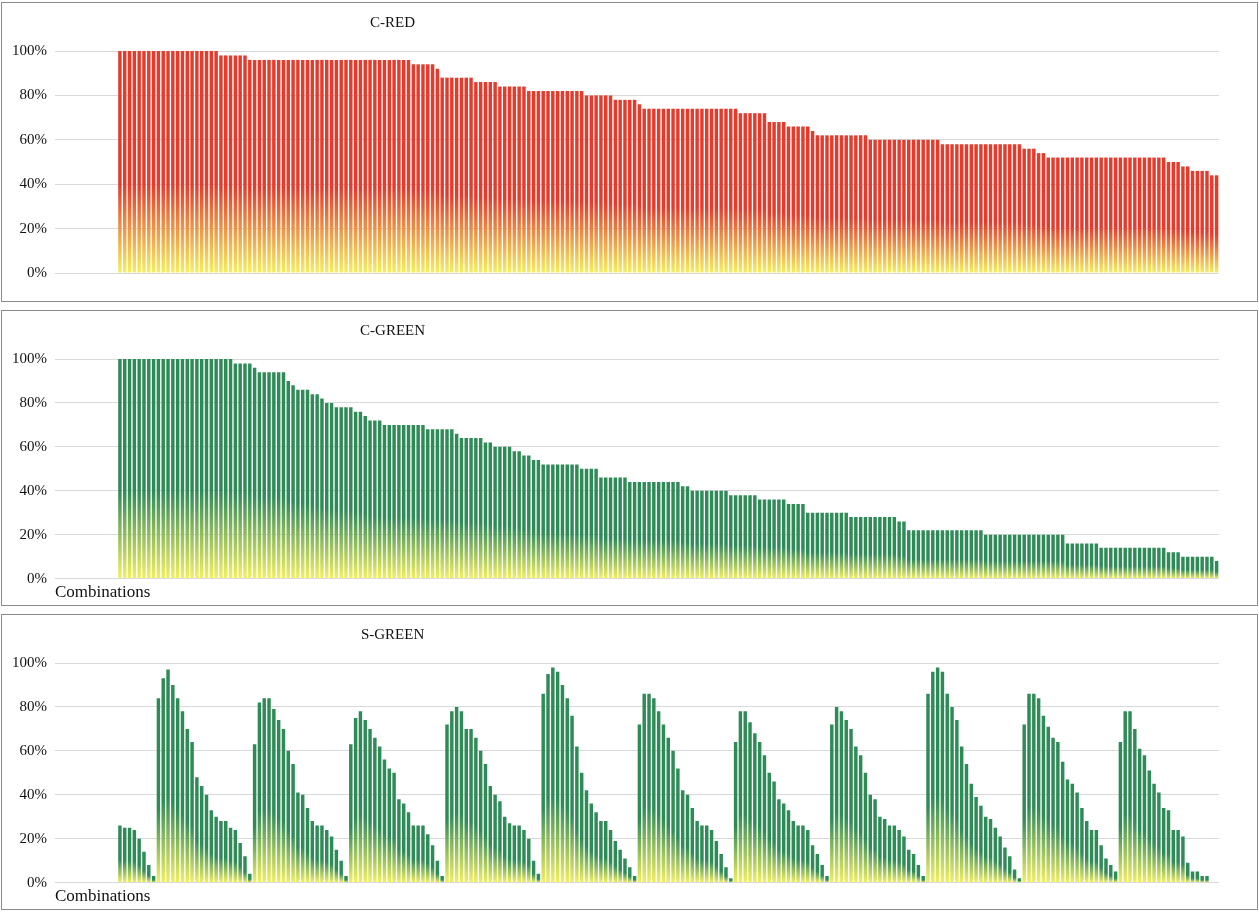 This screenshot has width=1259, height=915. Describe the element at coordinates (37, 271) in the screenshot. I see `y-tick-label: 0%` at that location.